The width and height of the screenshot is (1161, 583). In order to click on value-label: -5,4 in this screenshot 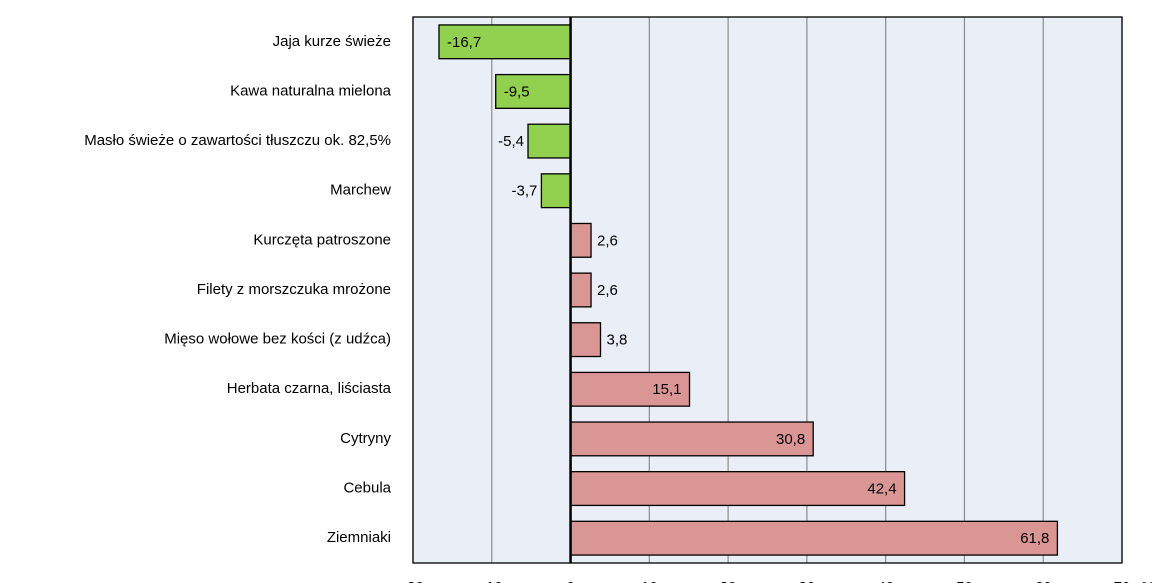, I will do `click(511, 141)`.